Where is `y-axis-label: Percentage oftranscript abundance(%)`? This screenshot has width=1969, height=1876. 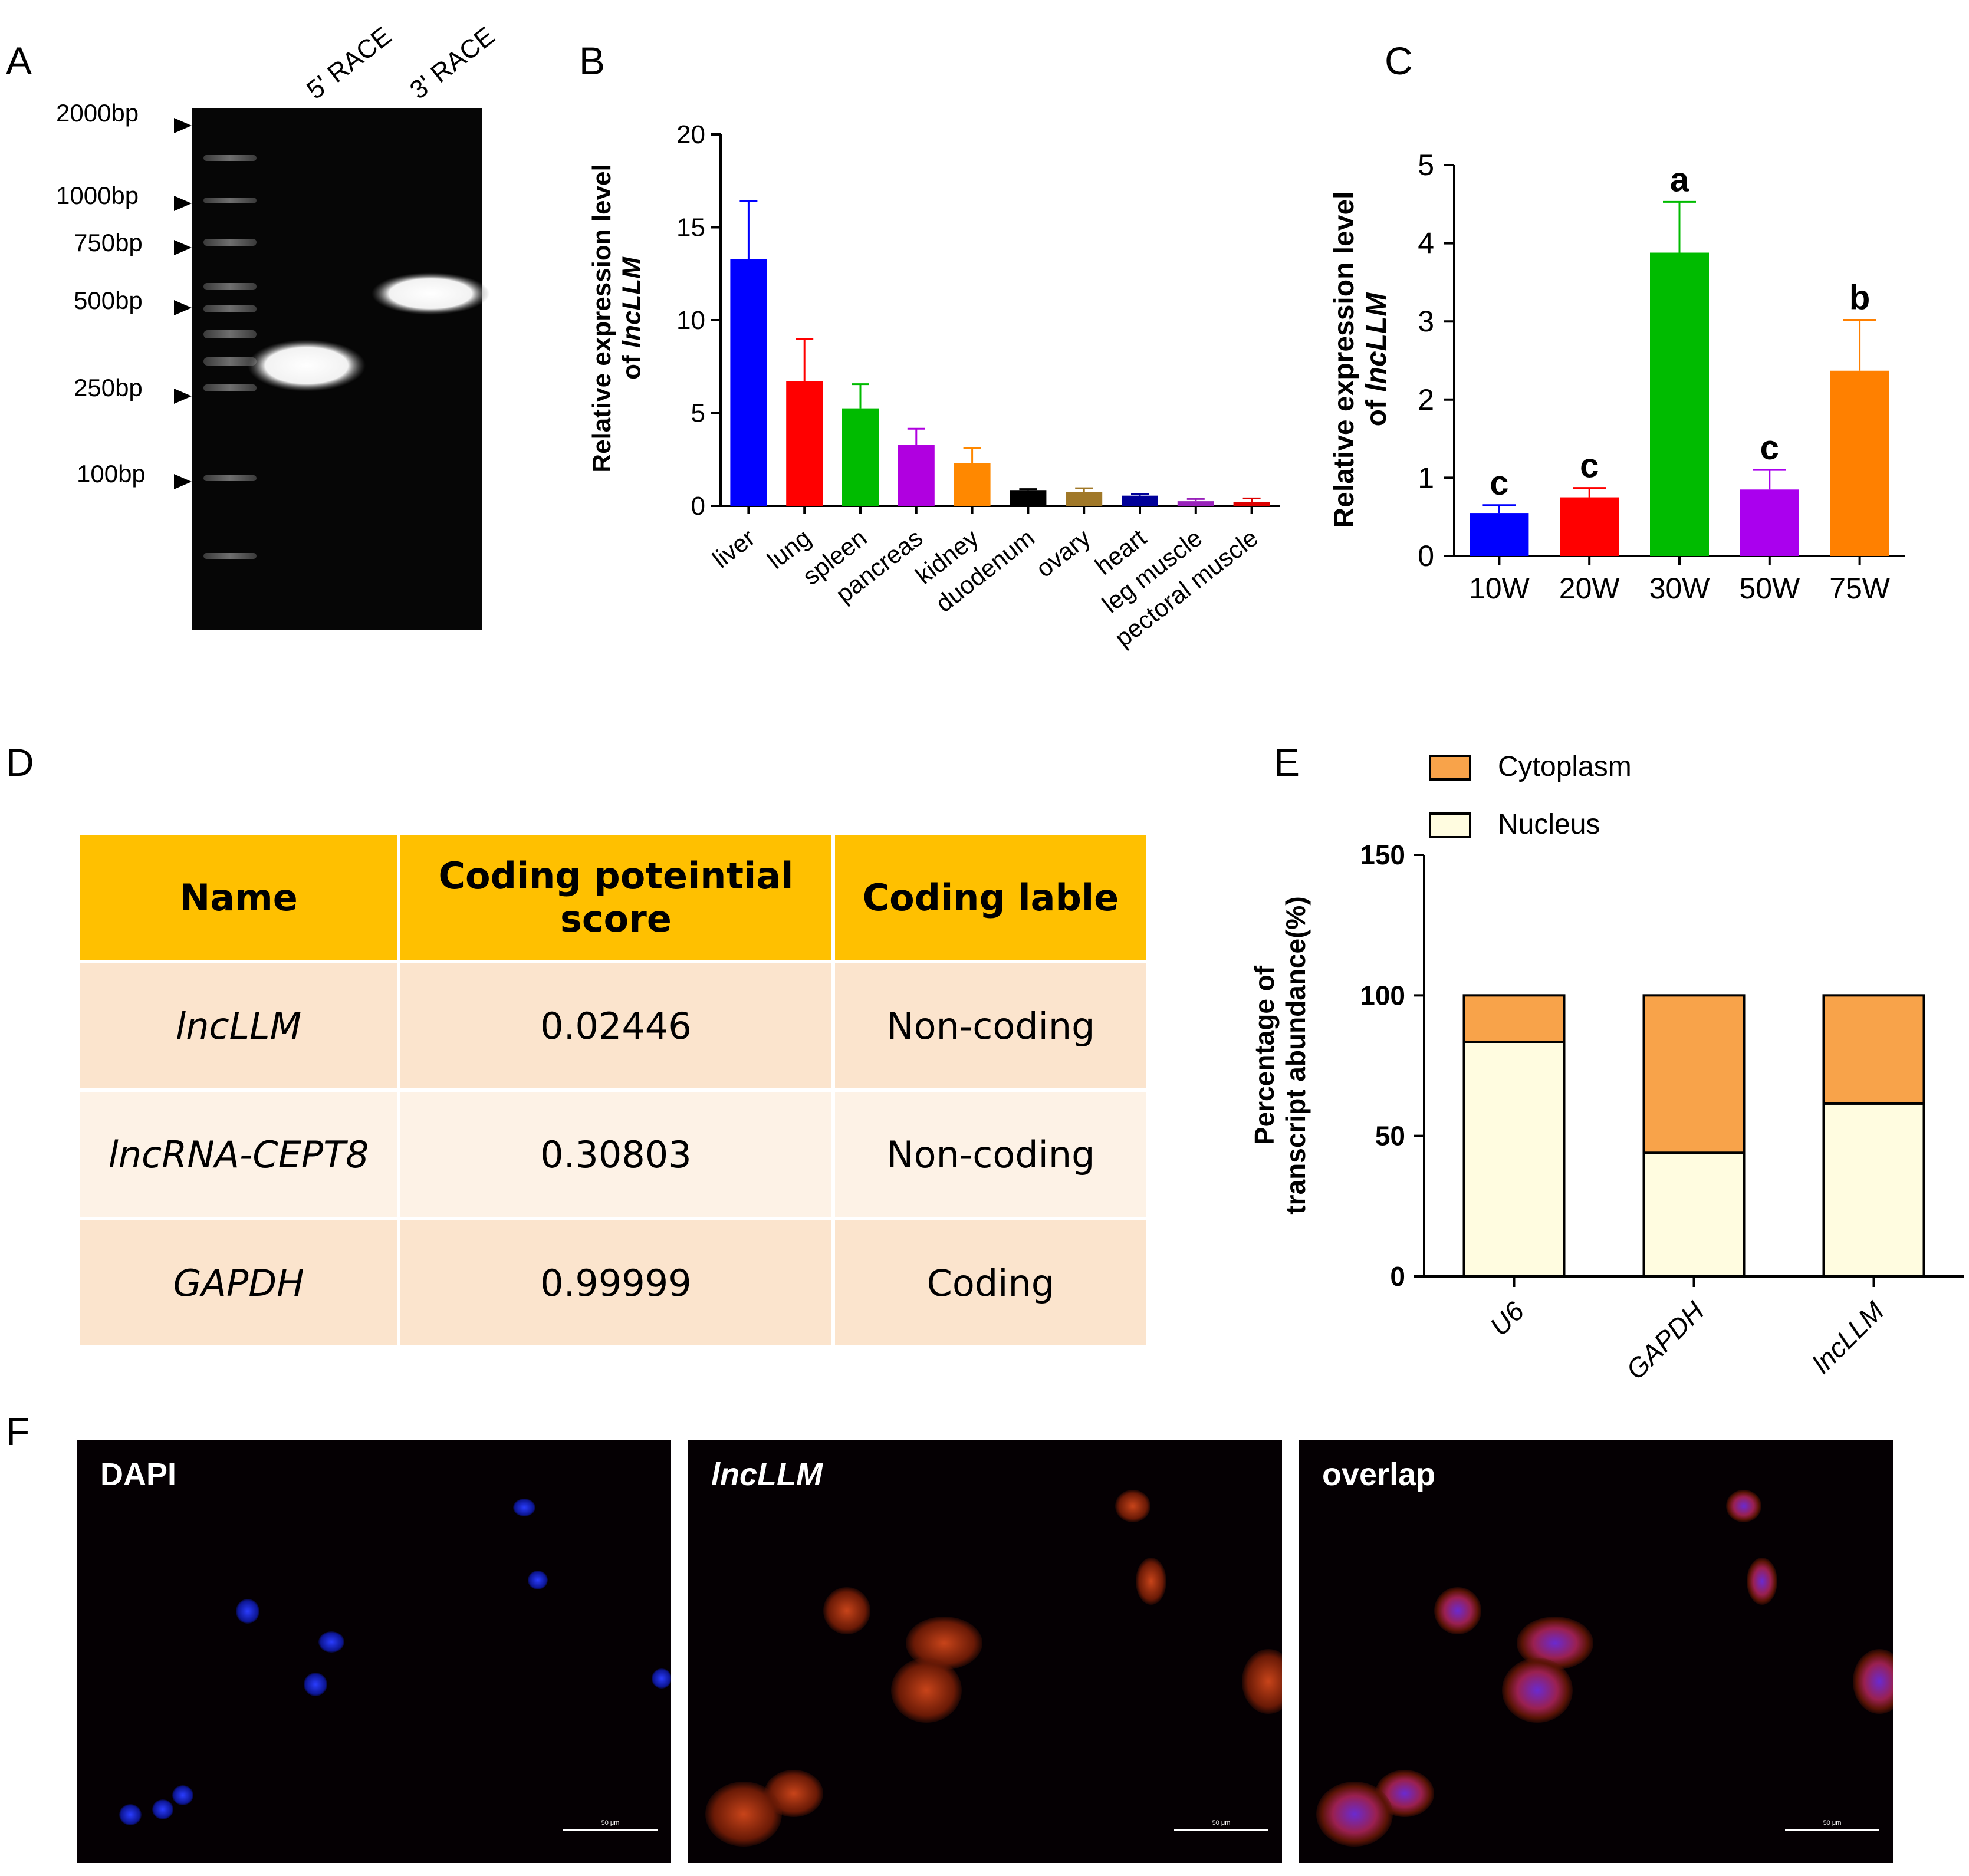
y-axis-label: Percentage oftranscript abundance(%) is located at coordinates (1280, 1055).